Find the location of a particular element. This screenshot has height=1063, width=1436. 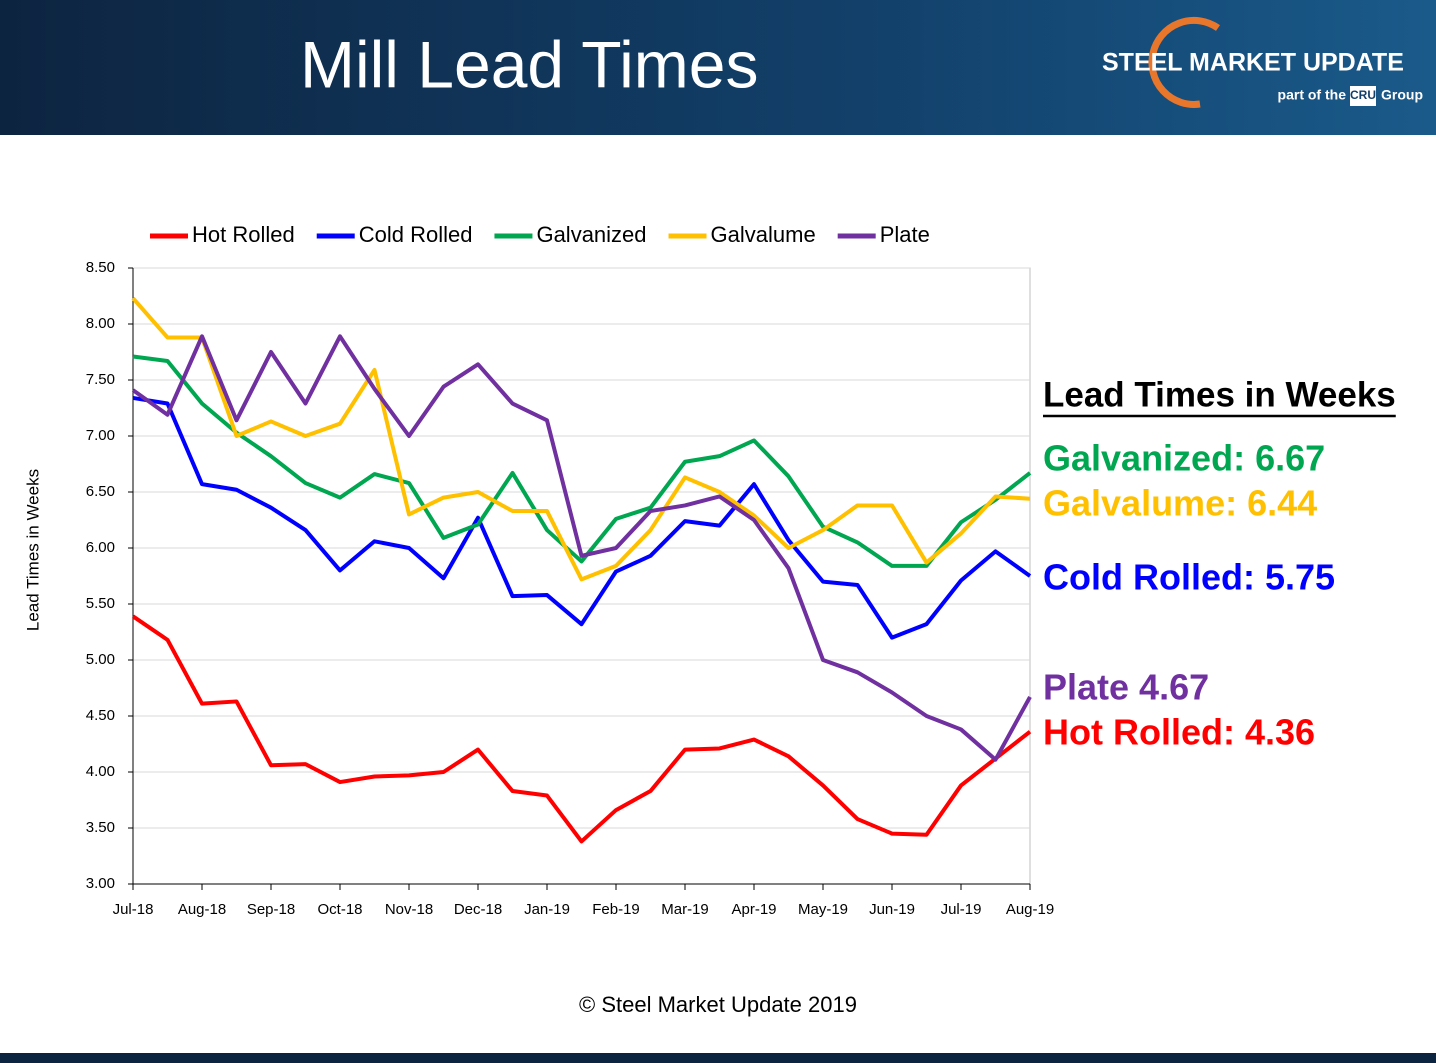

x-tick-label: Aug-19 is located at coordinates (1030, 909).